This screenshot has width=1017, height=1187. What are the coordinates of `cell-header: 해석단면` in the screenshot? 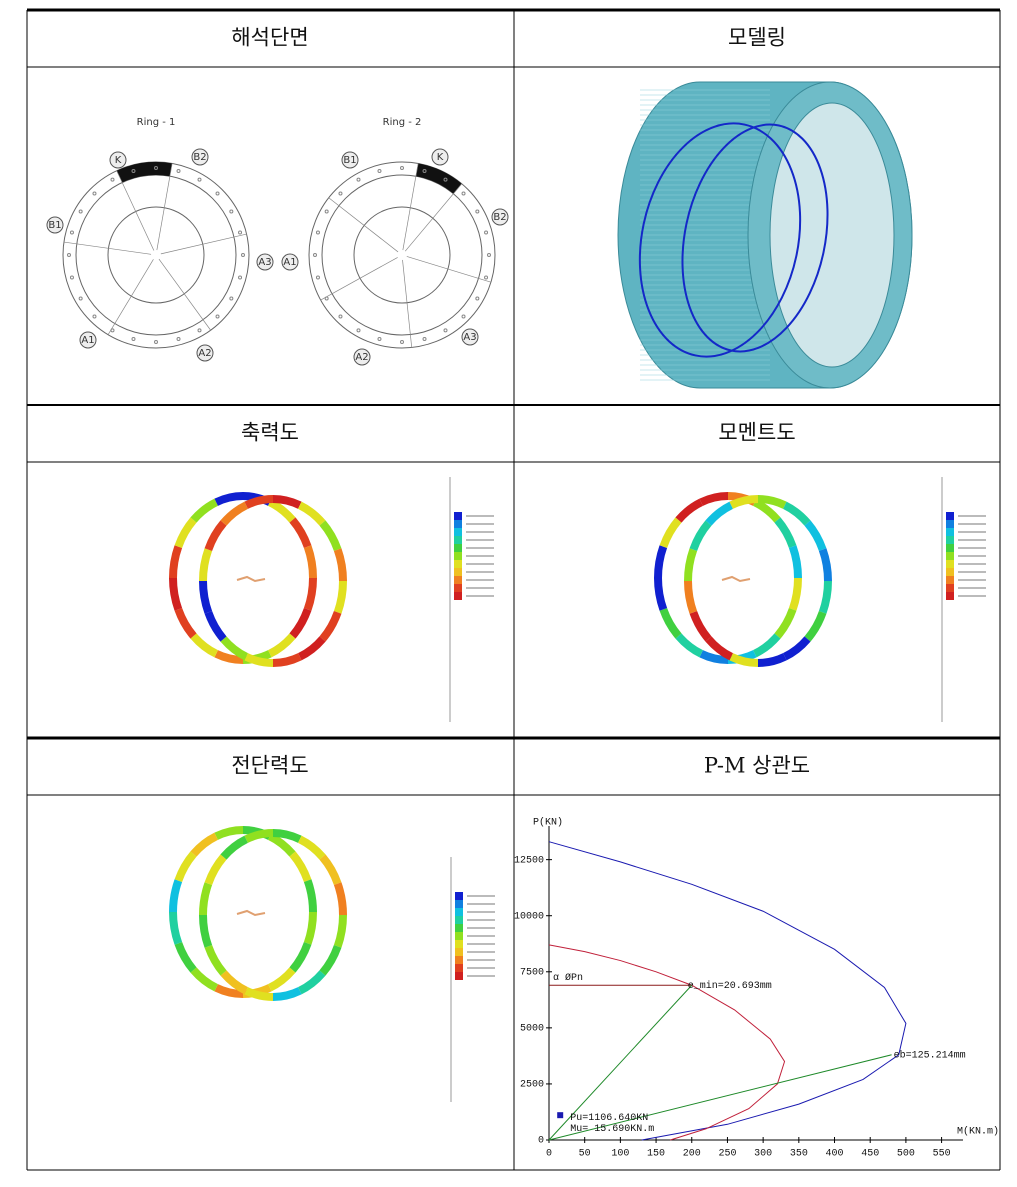 It's located at (269, 38).